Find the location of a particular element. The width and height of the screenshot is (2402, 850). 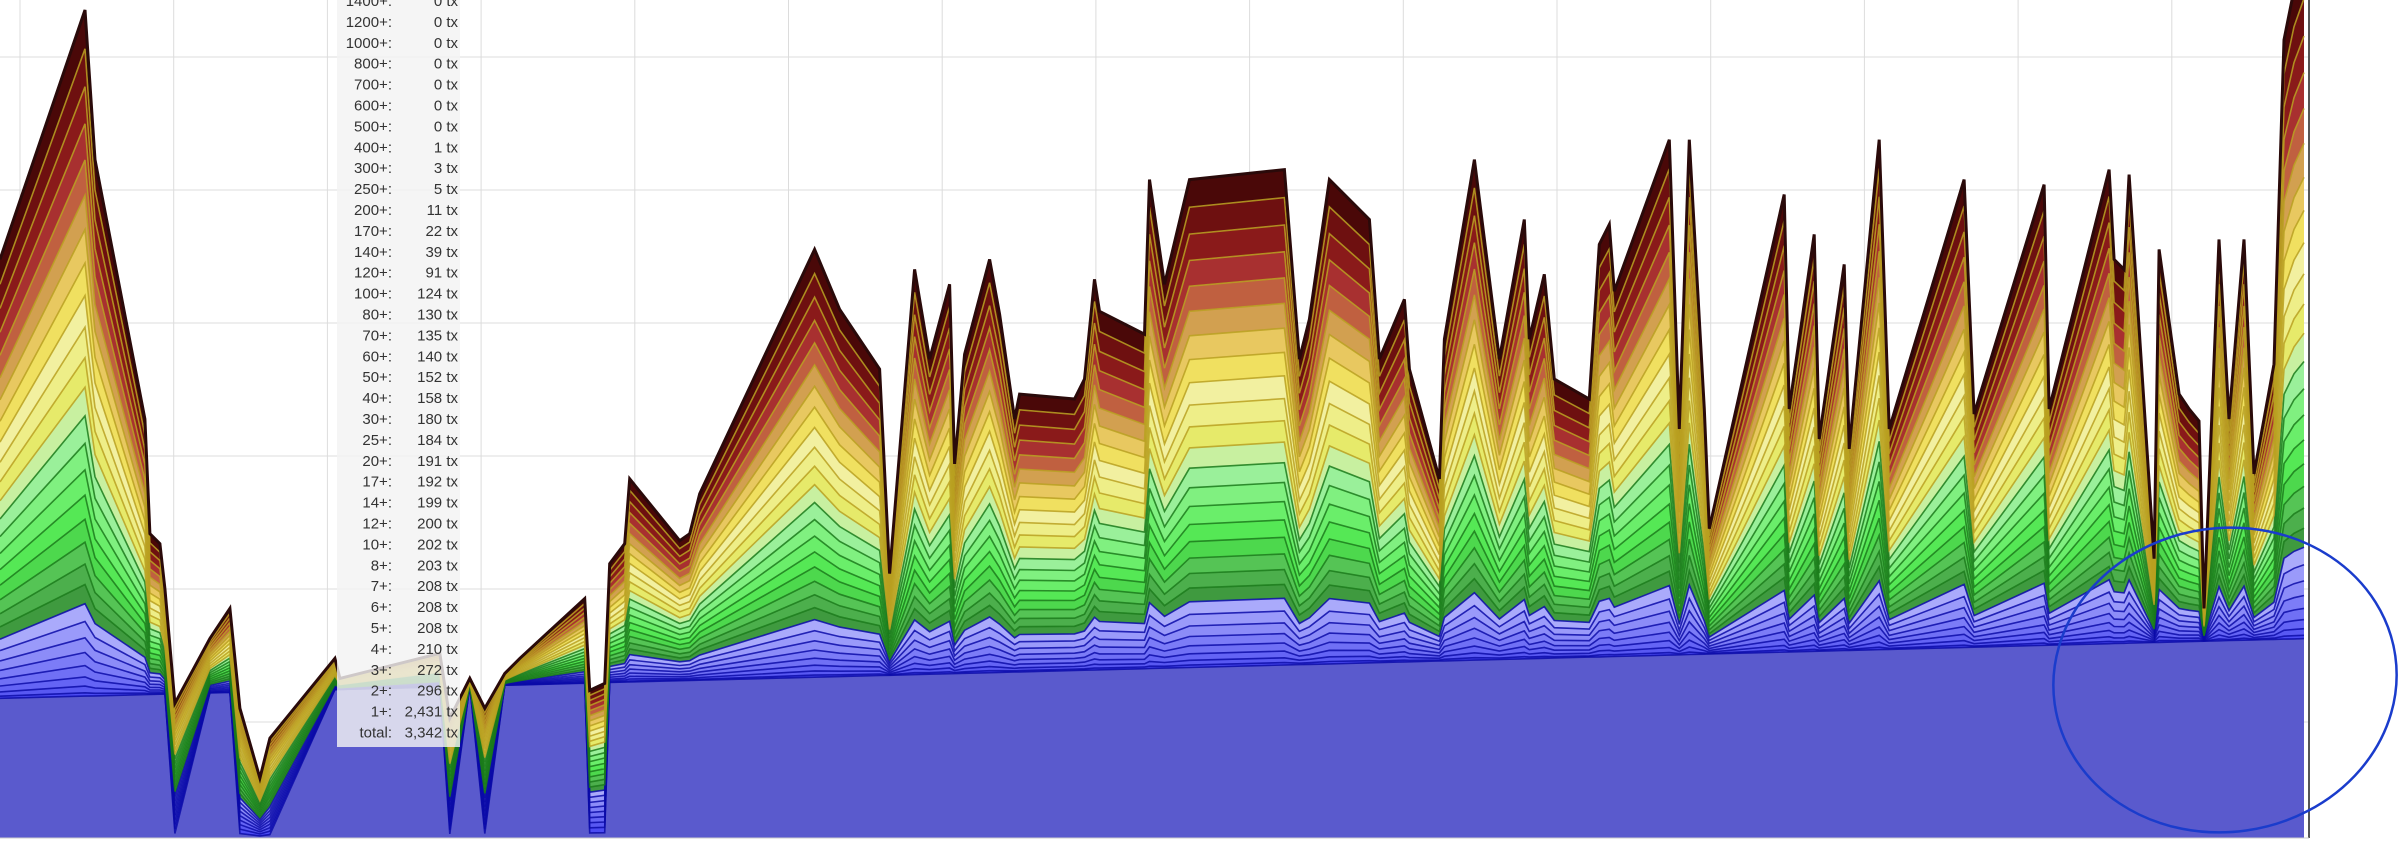

tooltip-row: 30+: 180 tx is located at coordinates (410, 419).